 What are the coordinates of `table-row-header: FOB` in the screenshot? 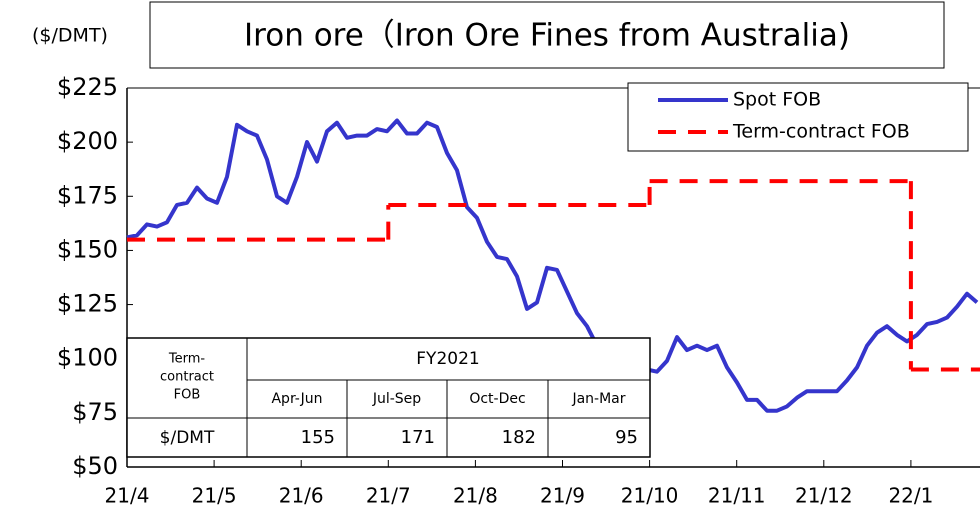 It's located at (187, 395).